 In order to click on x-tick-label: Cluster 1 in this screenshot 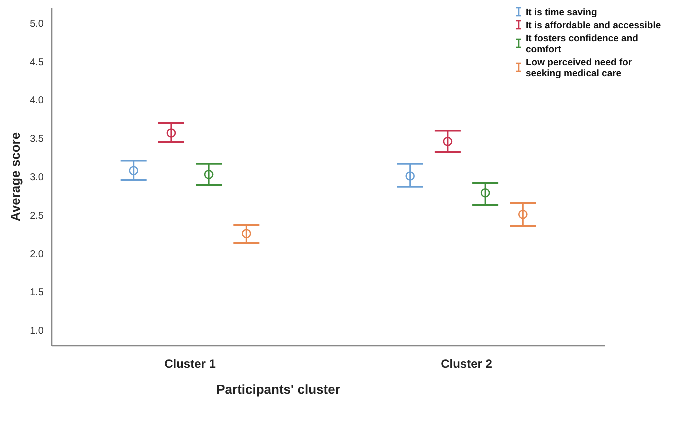, I will do `click(190, 364)`.